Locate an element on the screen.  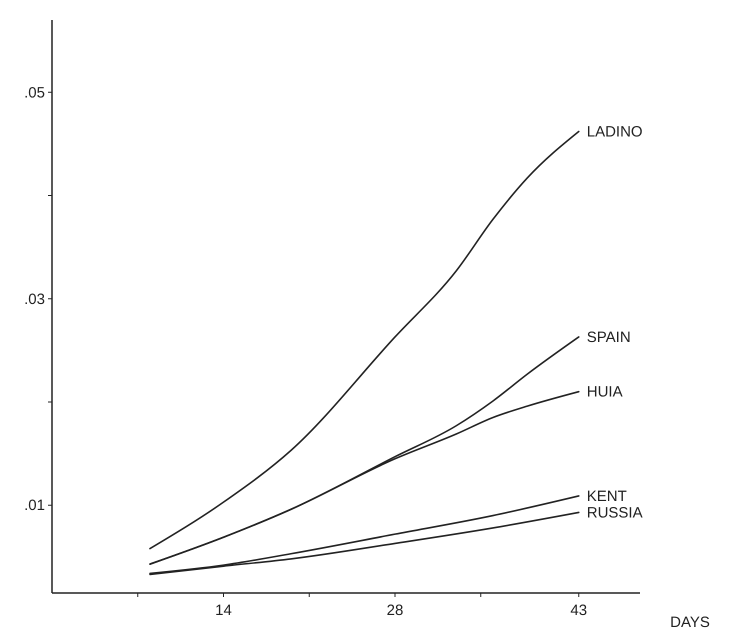
x-tick-label: 28 is located at coordinates (395, 610).